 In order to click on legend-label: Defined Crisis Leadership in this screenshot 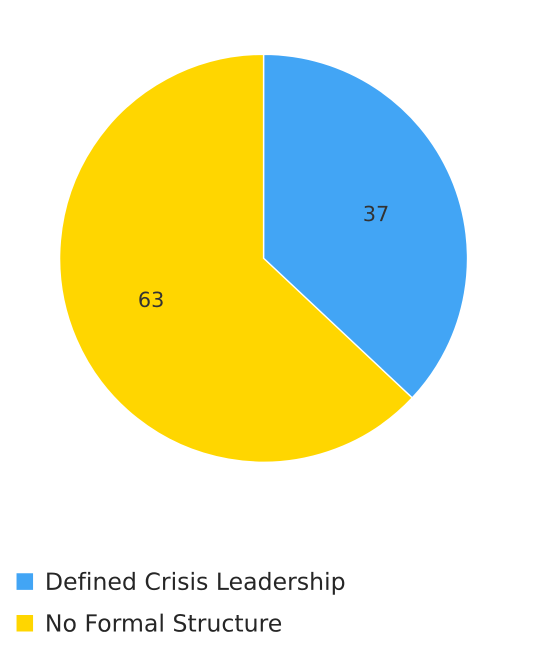, I will do `click(195, 583)`.